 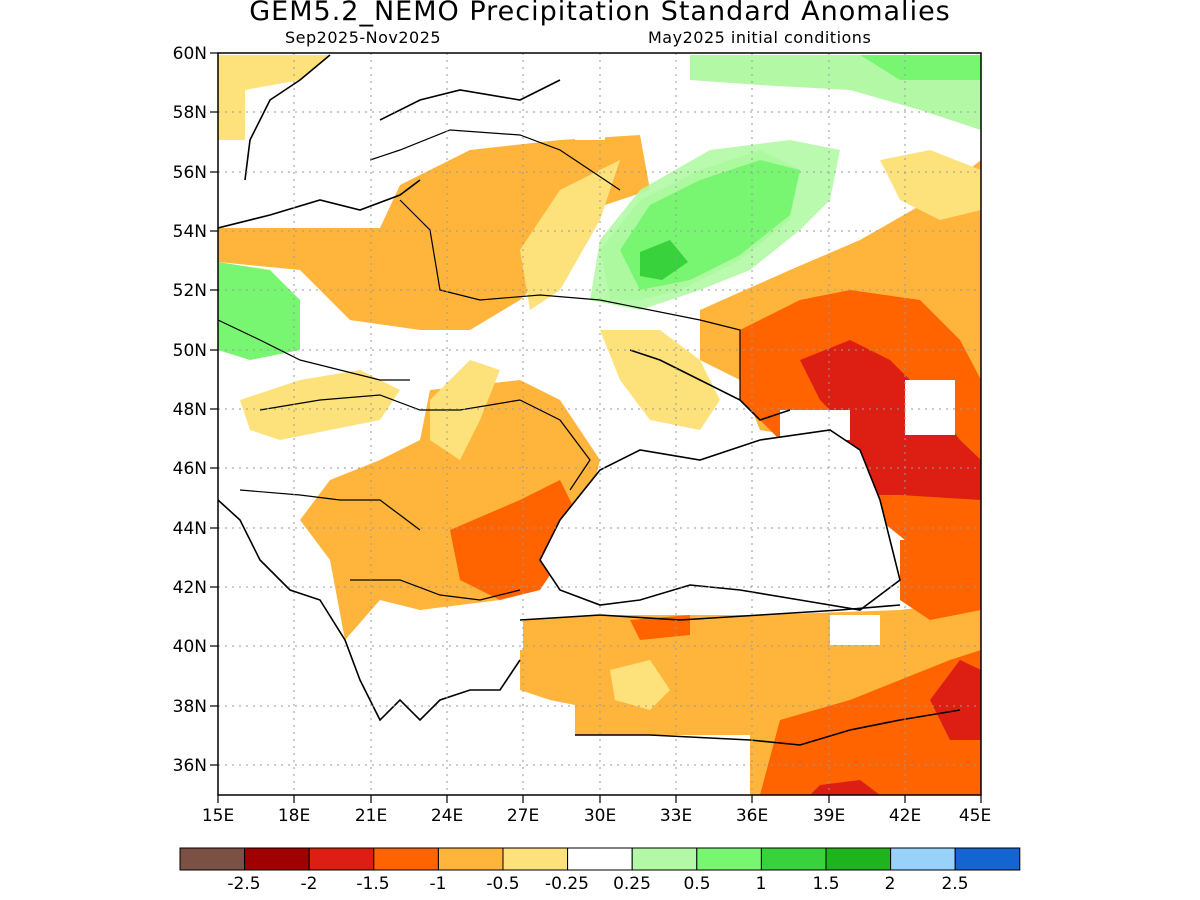 I want to click on colorbar-label: -0.5, so click(x=502, y=884).